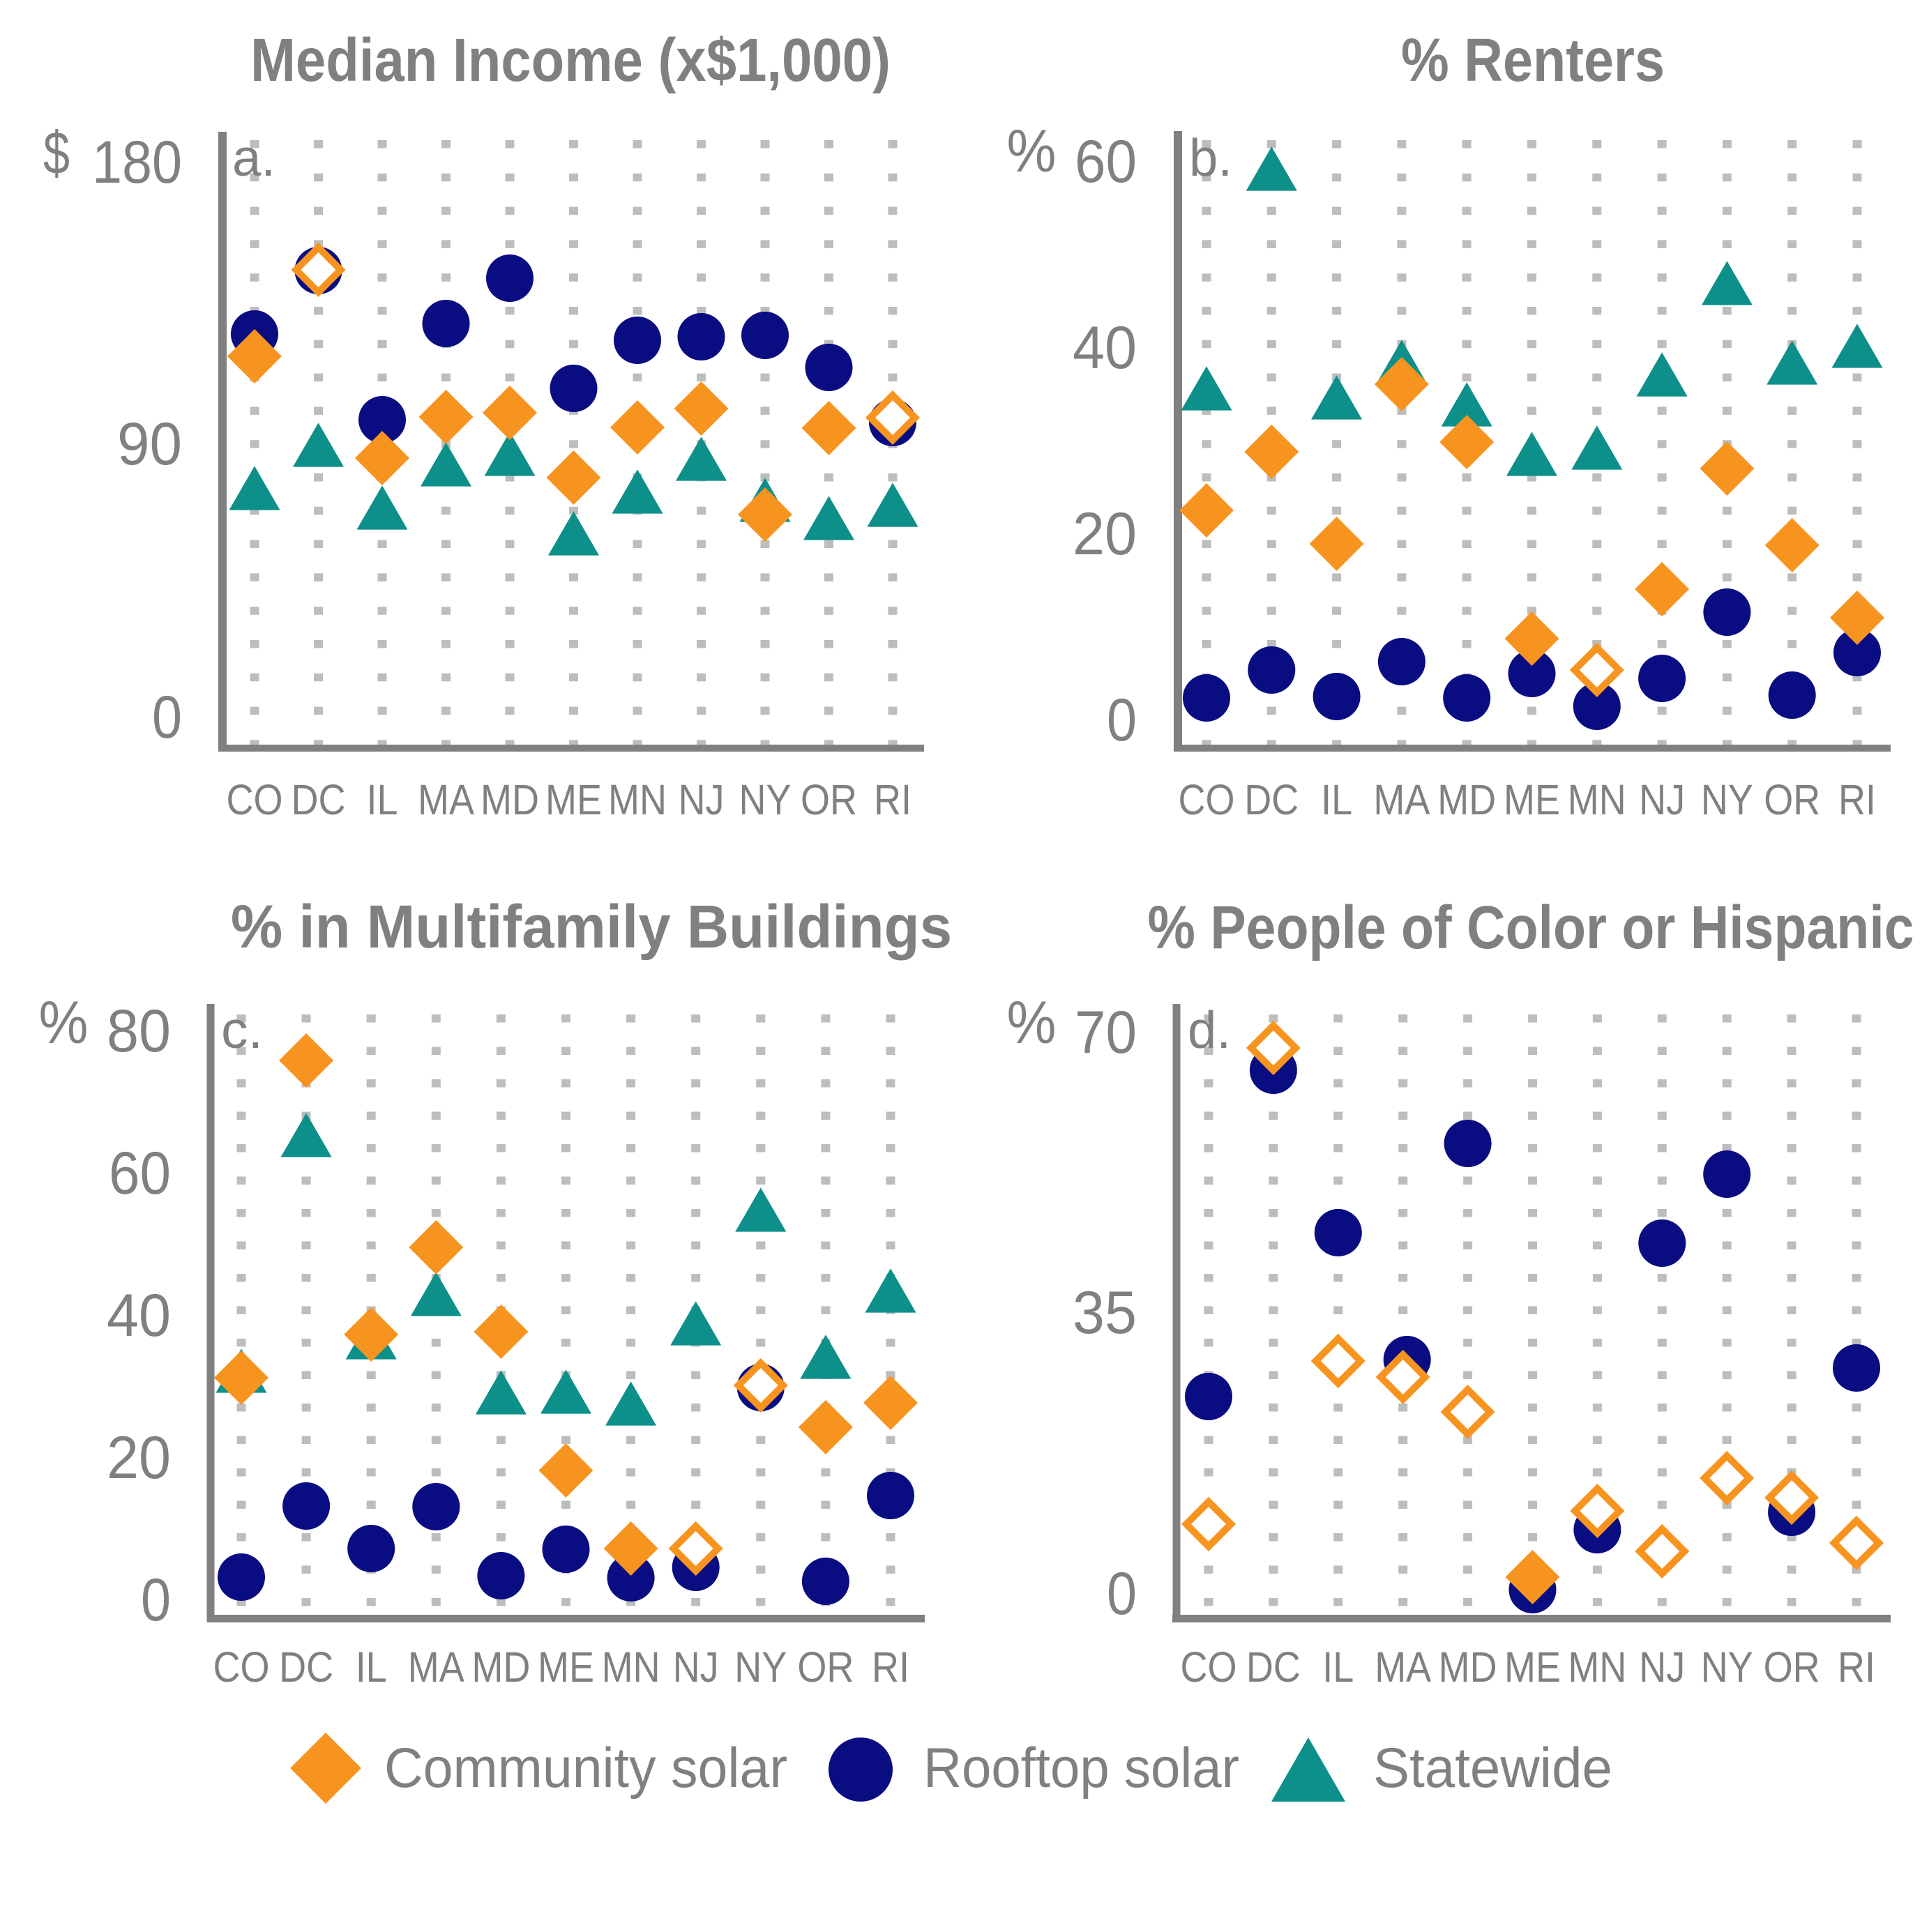 The image size is (1929, 1932). Describe the element at coordinates (149, 445) in the screenshot. I see `svg-text: 90` at that location.